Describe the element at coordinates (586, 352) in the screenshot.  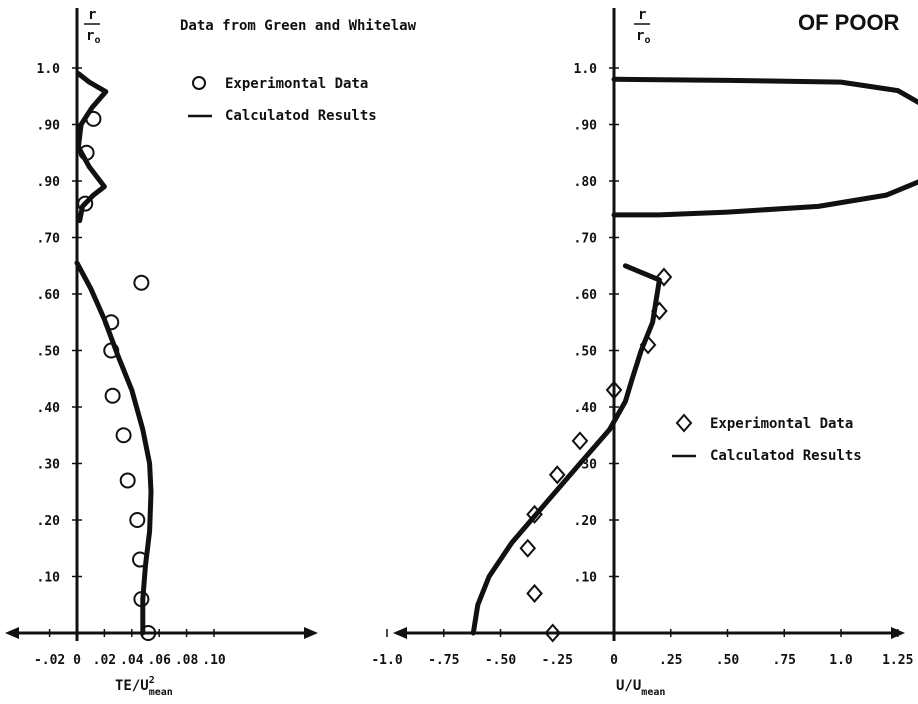
I see `right-y-tick-label: .50` at that location.